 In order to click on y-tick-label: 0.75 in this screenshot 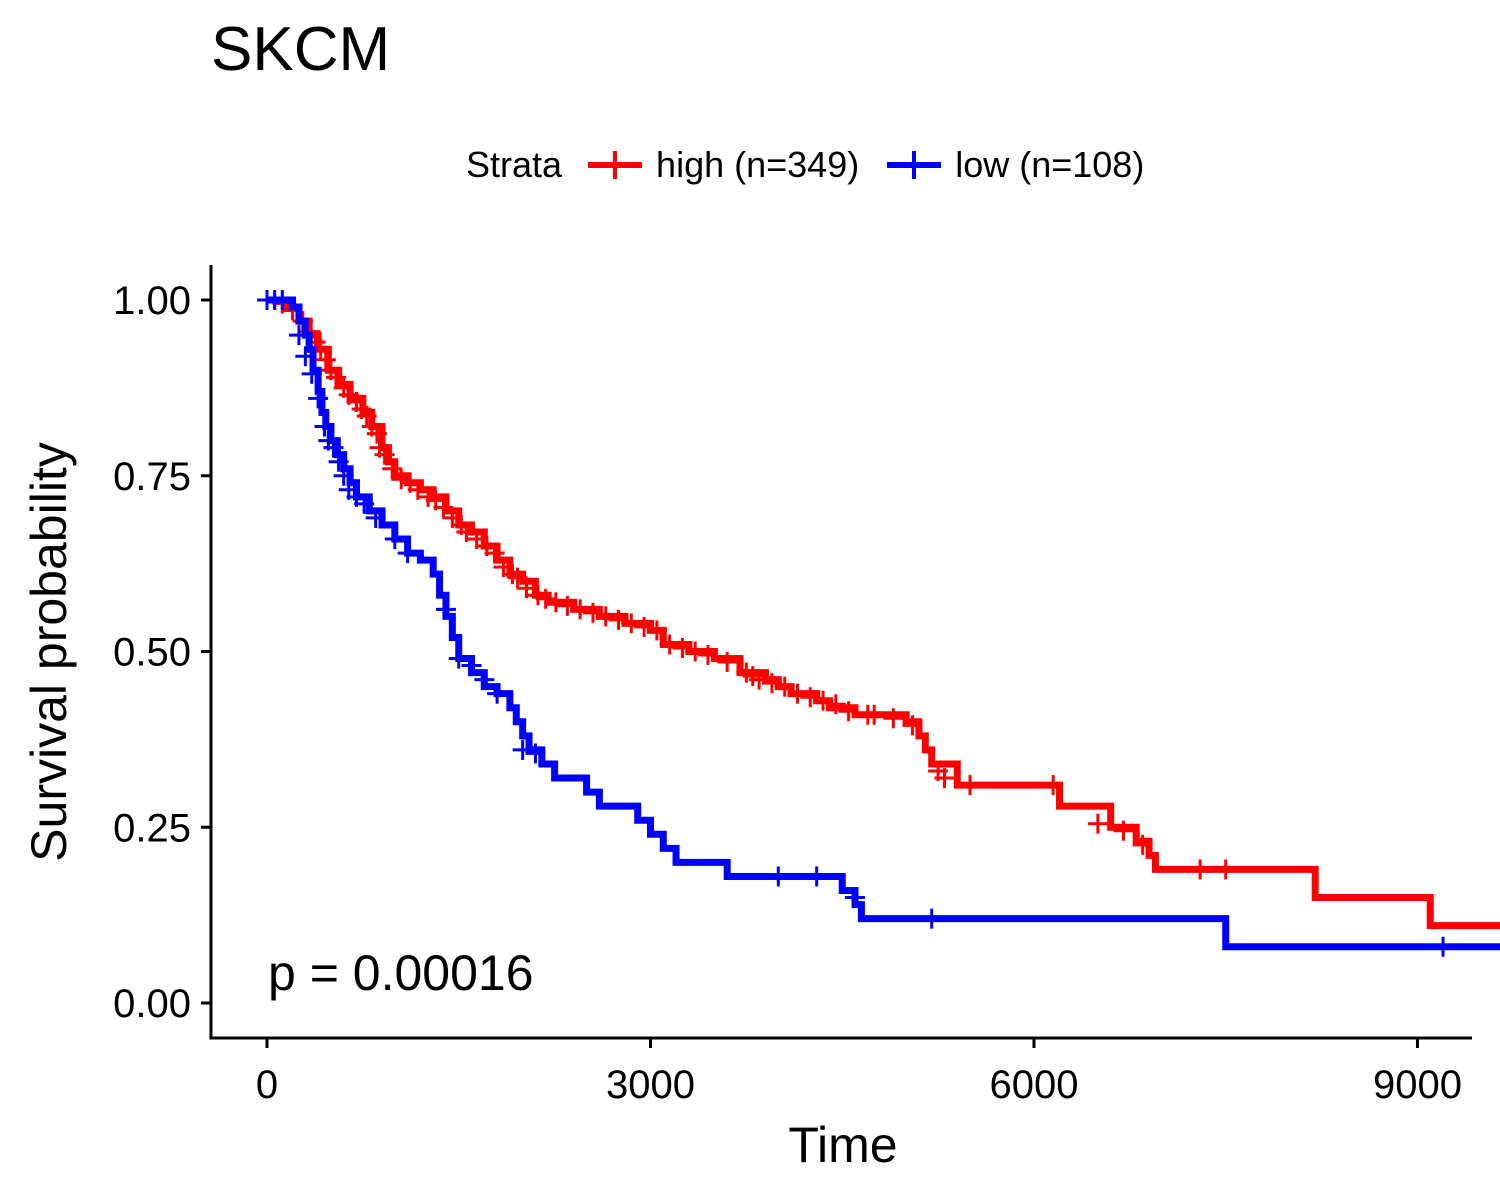, I will do `click(152, 477)`.